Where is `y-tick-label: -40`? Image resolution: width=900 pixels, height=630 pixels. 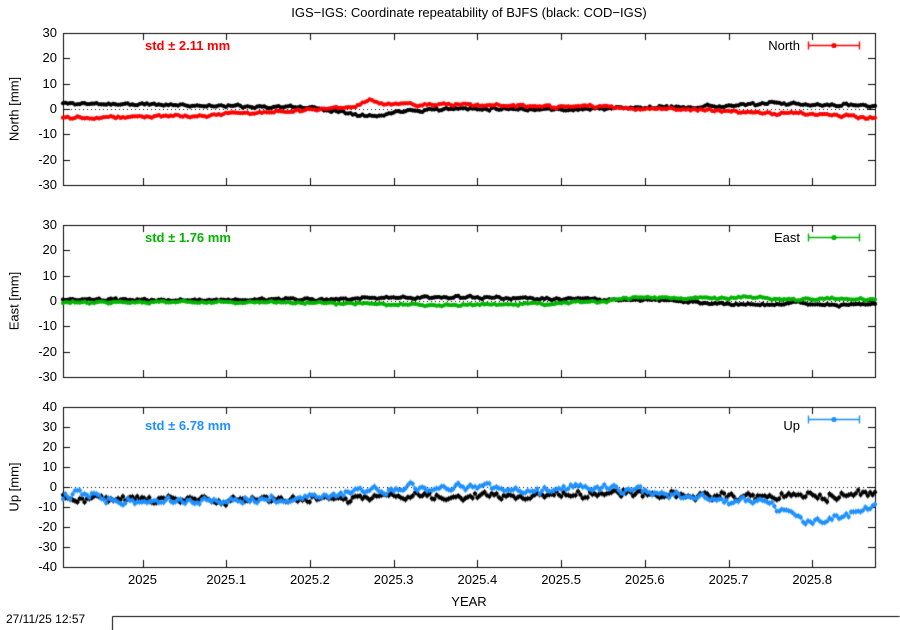
y-tick-label: -40 is located at coordinates (47, 566).